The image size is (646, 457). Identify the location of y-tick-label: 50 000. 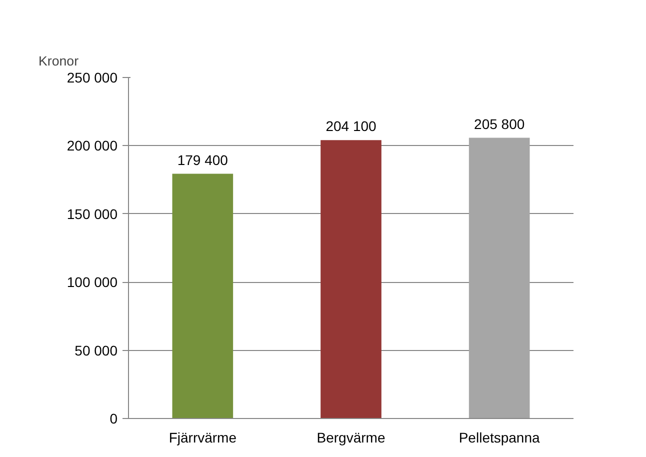
(96, 350).